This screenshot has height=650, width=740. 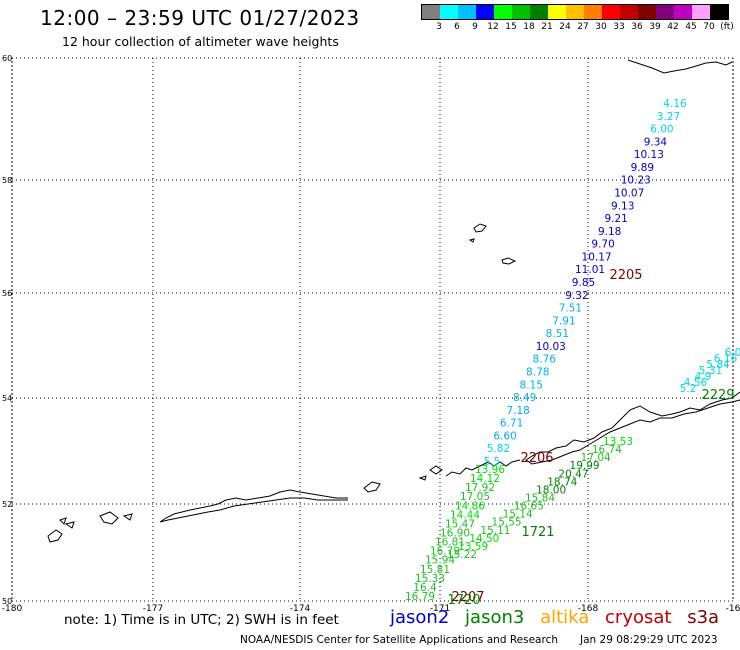 I want to click on wave-height-label: 5.82, so click(x=498, y=449).